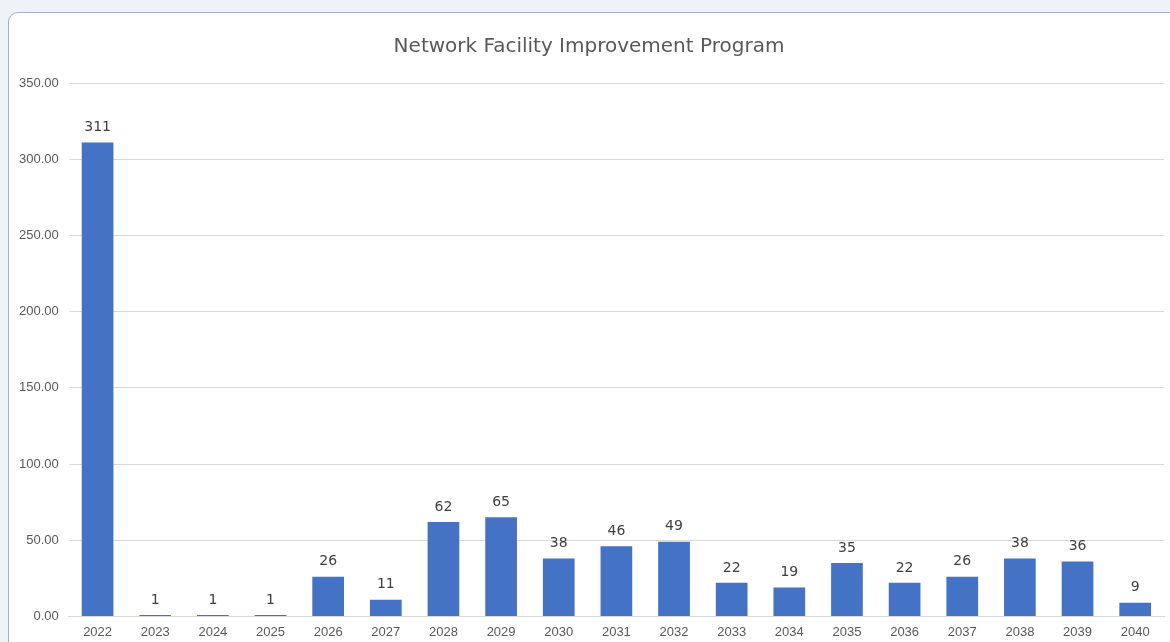 Image resolution: width=1170 pixels, height=642 pixels. I want to click on data-label: 49, so click(674, 525).